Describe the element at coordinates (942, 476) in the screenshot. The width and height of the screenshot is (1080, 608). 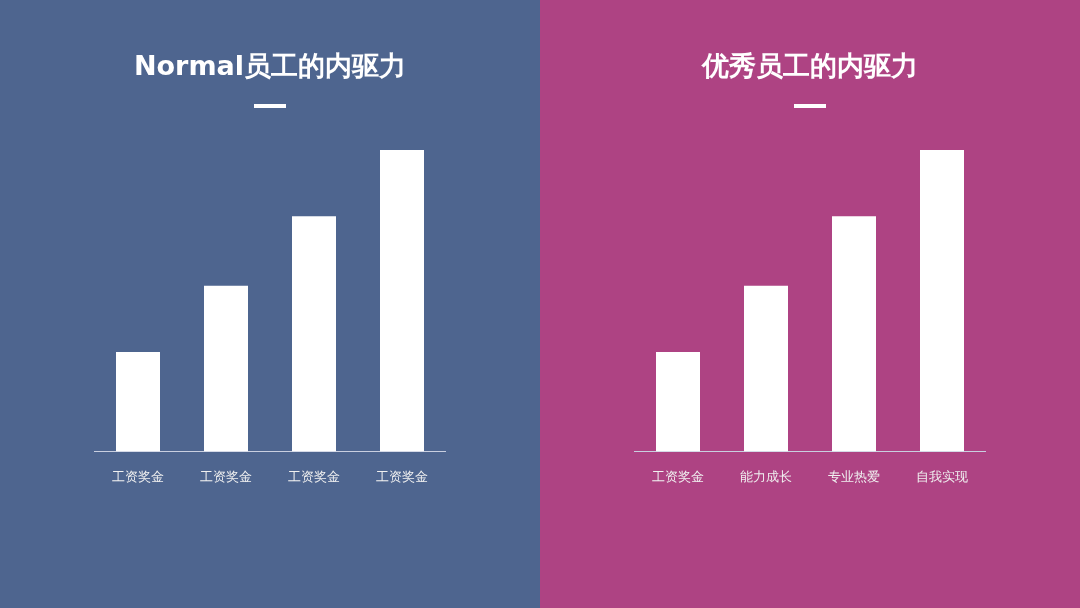
I see `x-tick-label: 自我实现` at that location.